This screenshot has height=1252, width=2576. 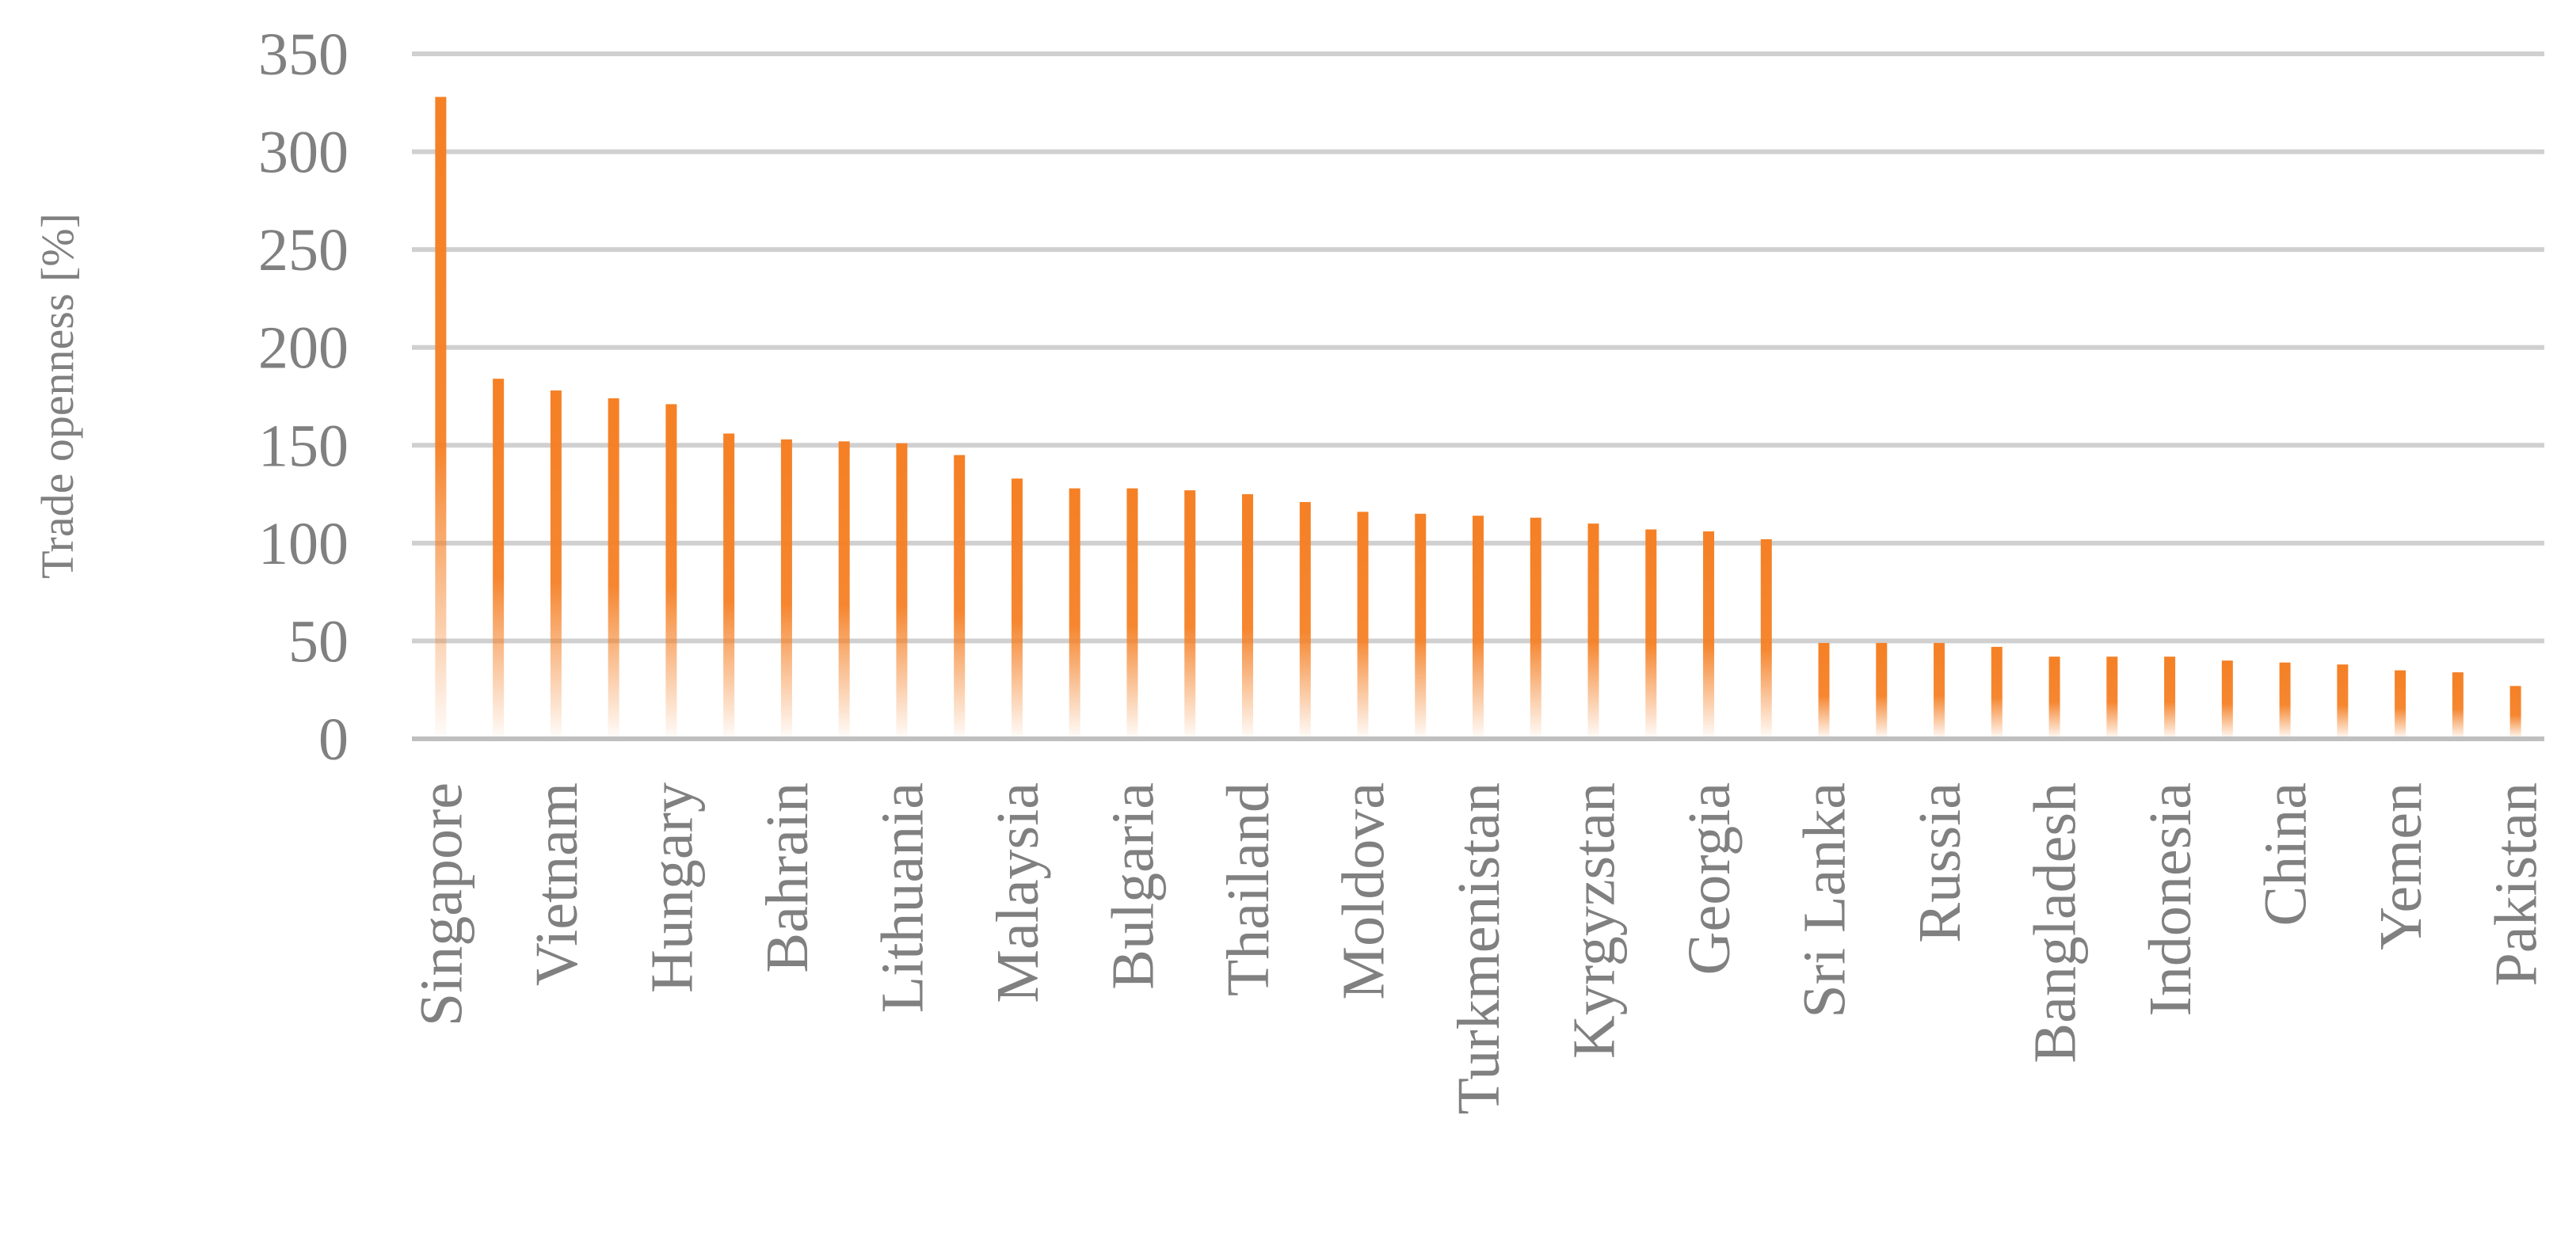 What do you see at coordinates (2401, 866) in the screenshot?
I see `x-category-label: Yemen` at bounding box center [2401, 866].